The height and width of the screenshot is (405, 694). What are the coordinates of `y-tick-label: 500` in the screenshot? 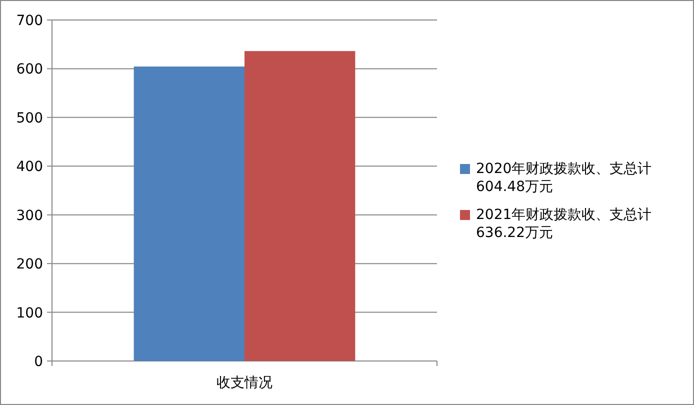 It's located at (29, 118).